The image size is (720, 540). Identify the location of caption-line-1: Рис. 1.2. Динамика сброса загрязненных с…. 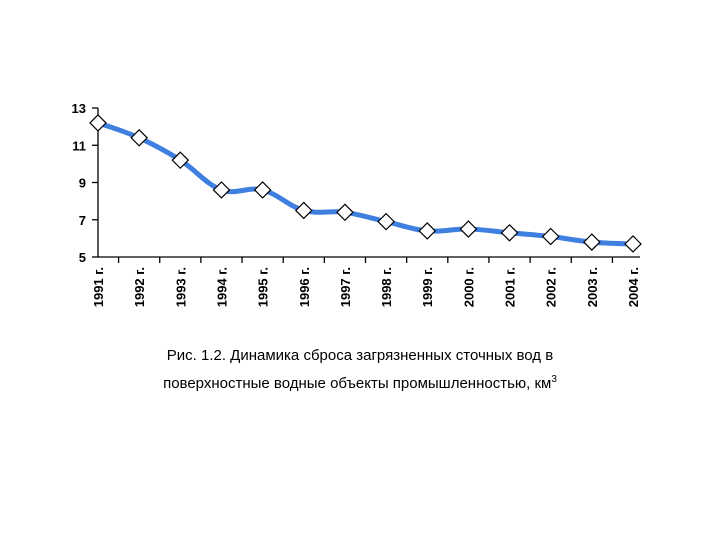
(360, 355).